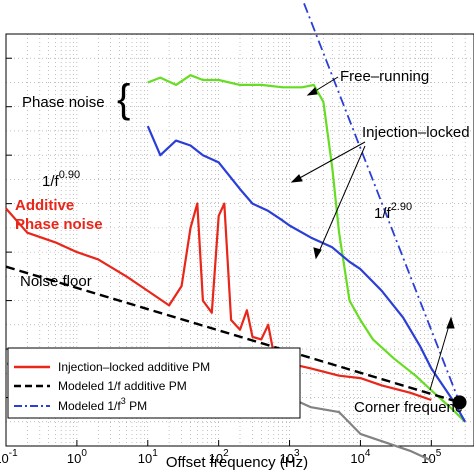 The height and width of the screenshot is (474, 474). I want to click on annotation-free-running: Free–running, so click(384, 76).